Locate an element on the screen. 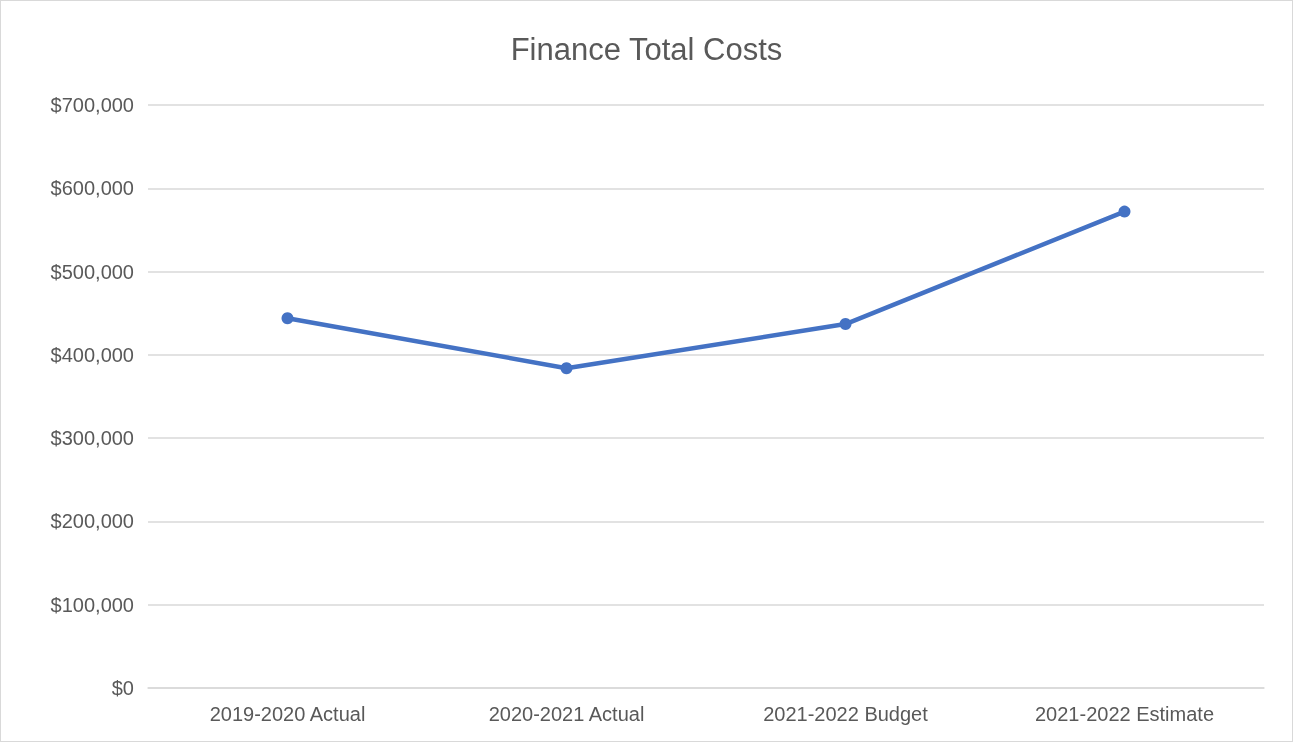 Image resolution: width=1293 pixels, height=742 pixels. x-tick-label: 2020-2021 Actual is located at coordinates (566, 714).